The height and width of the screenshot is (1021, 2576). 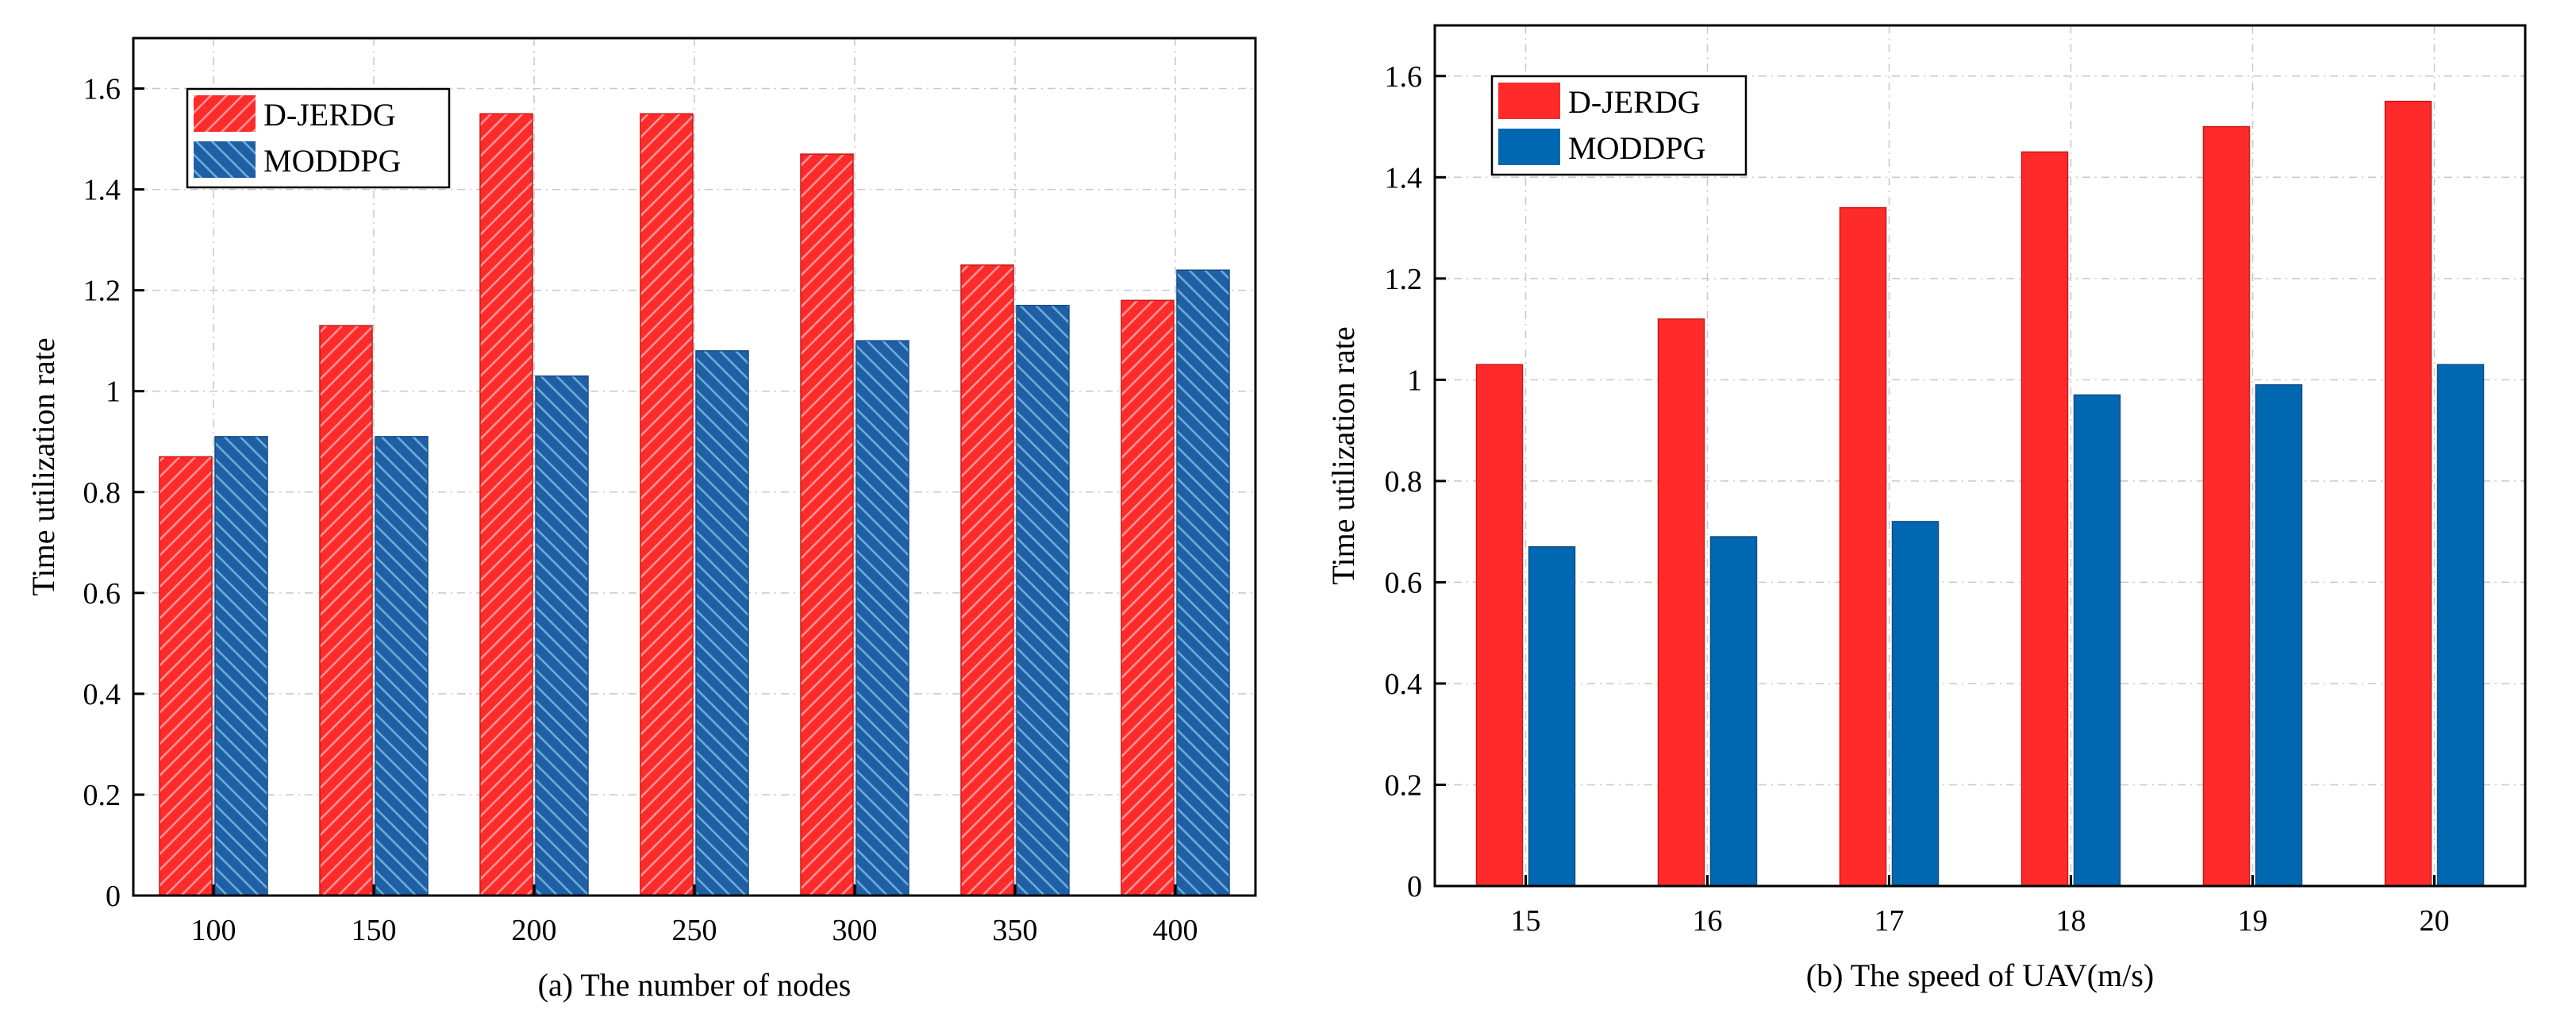 What do you see at coordinates (694, 930) in the screenshot?
I see `x-tick-label: 250` at bounding box center [694, 930].